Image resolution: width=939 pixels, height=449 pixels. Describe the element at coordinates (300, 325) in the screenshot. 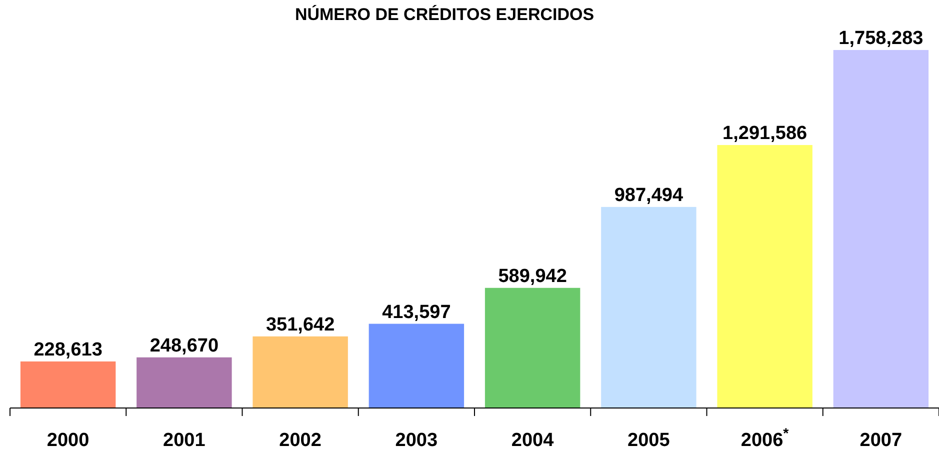

I see `data-label: 351,642` at that location.